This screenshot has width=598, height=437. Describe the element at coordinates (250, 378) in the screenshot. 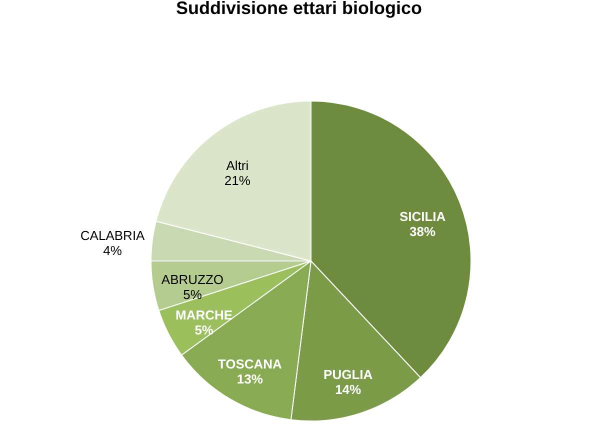

I see `data-label: 13%` at that location.